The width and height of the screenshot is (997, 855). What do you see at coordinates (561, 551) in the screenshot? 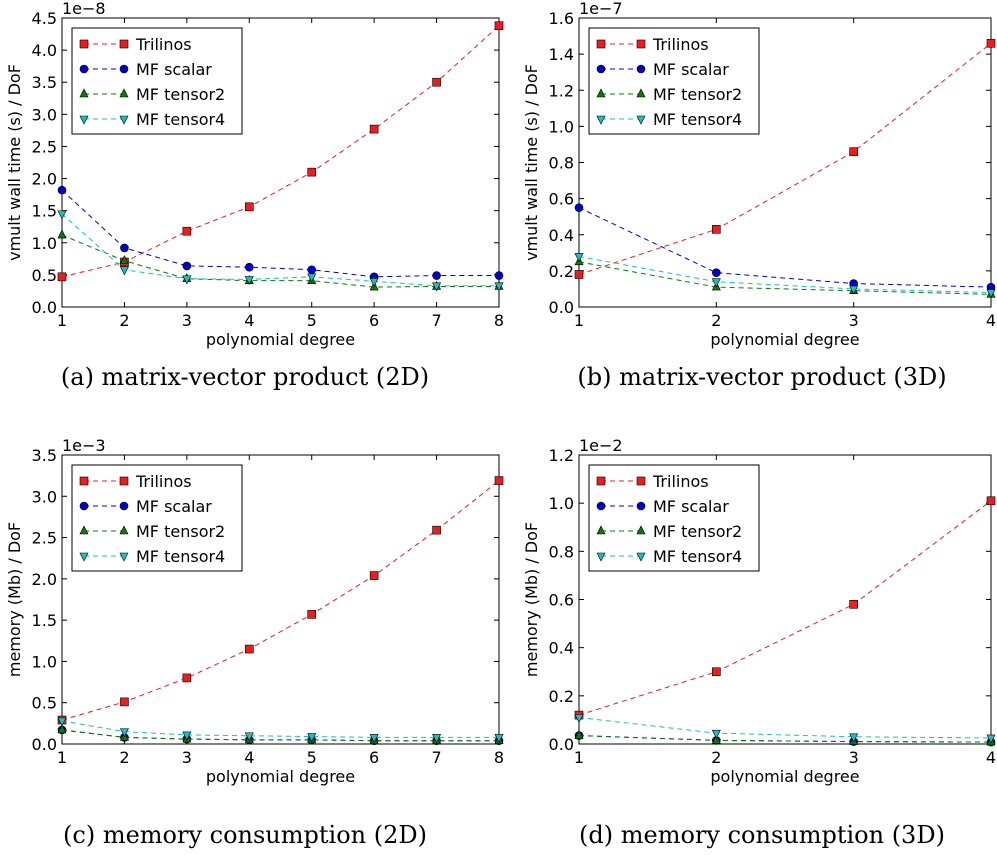
I see `y-tick-label: 0.8` at bounding box center [561, 551].